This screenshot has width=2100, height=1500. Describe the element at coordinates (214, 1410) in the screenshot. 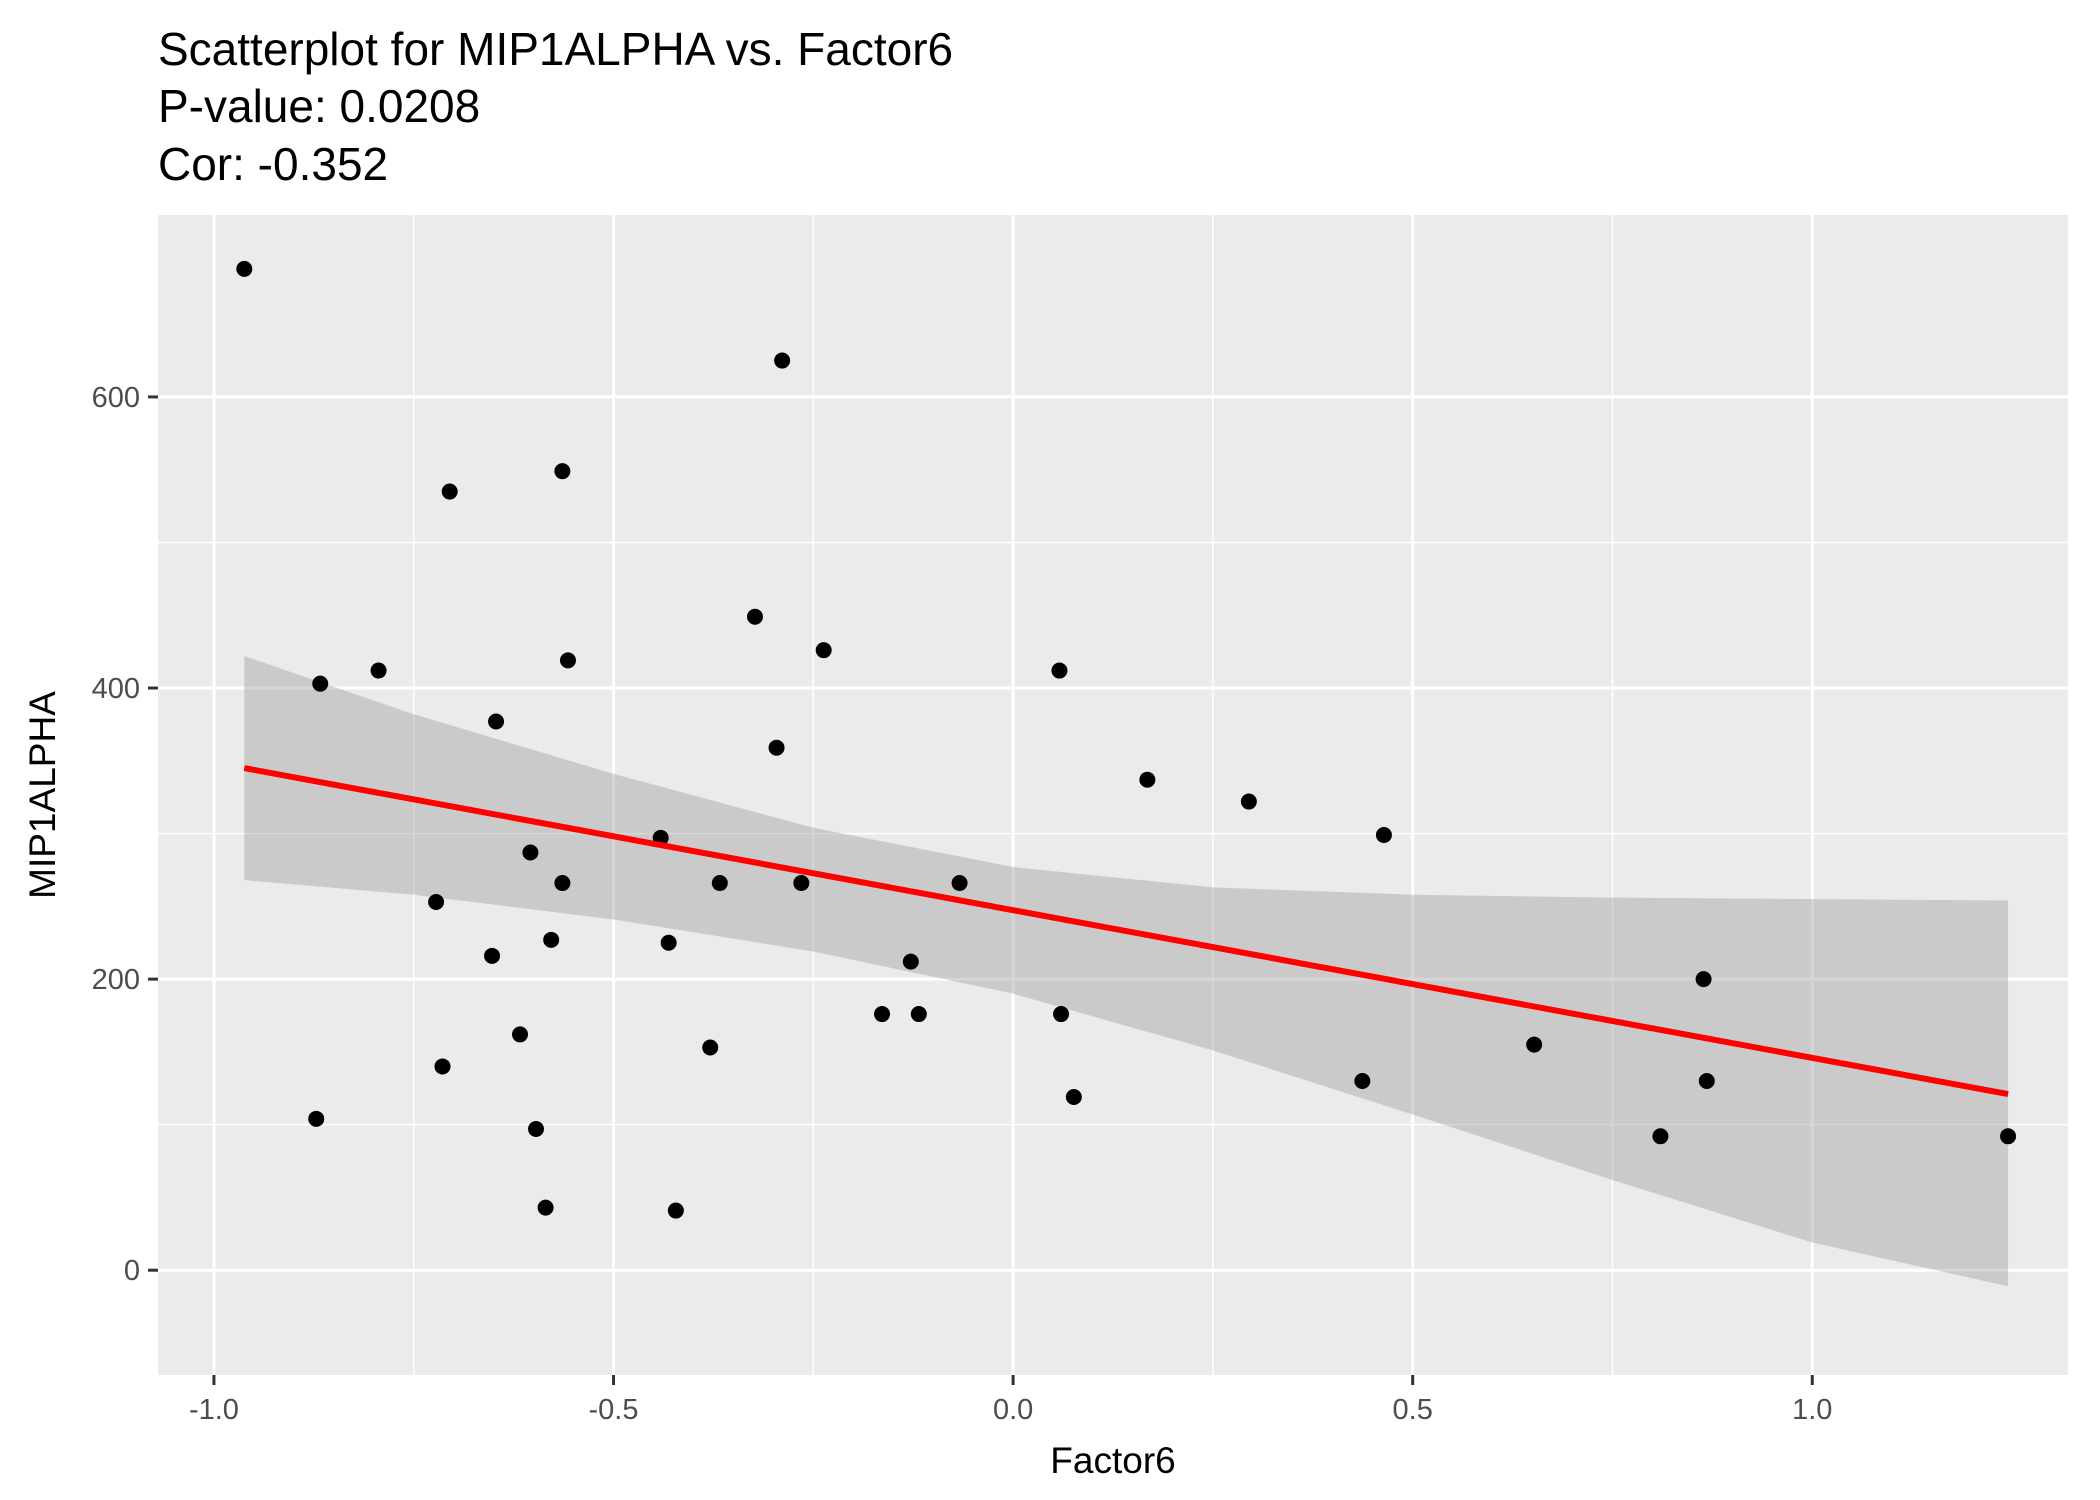

I see `x-tick-label: -1.0` at that location.